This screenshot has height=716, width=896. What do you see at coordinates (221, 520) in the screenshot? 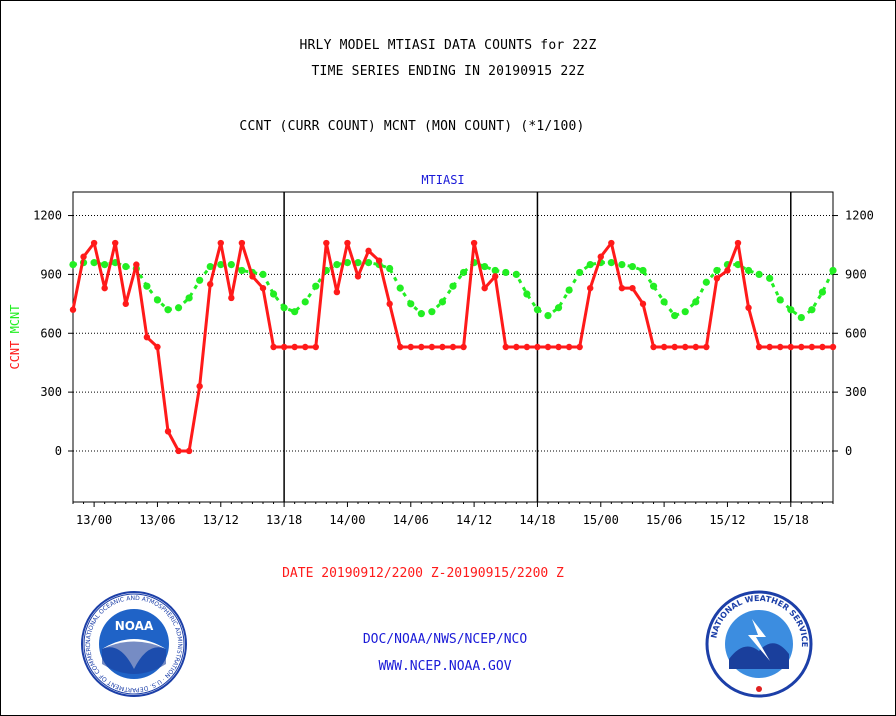
I see `x-tick-label-2: 13/12` at bounding box center [221, 520].